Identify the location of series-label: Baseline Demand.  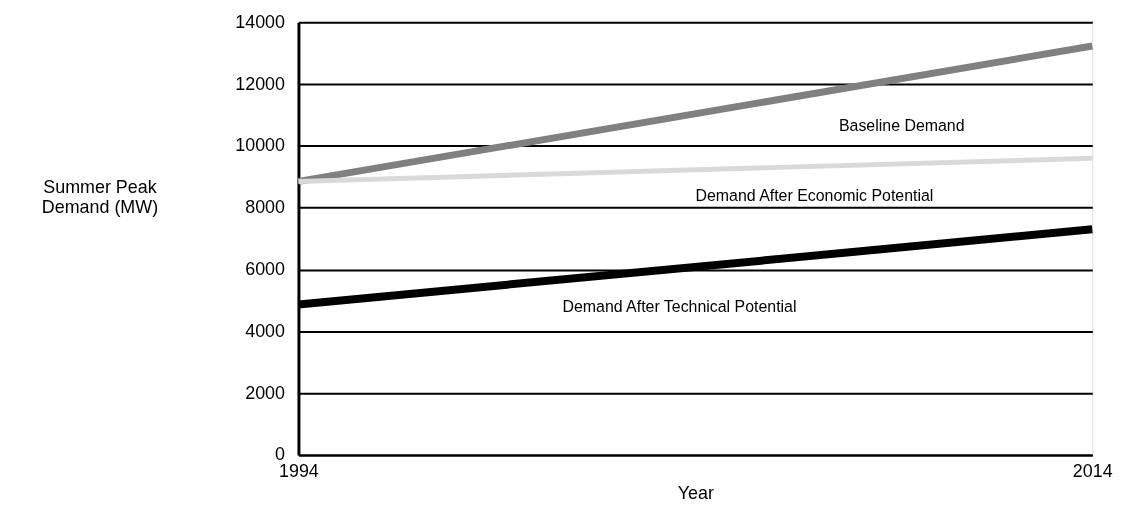
(901, 126).